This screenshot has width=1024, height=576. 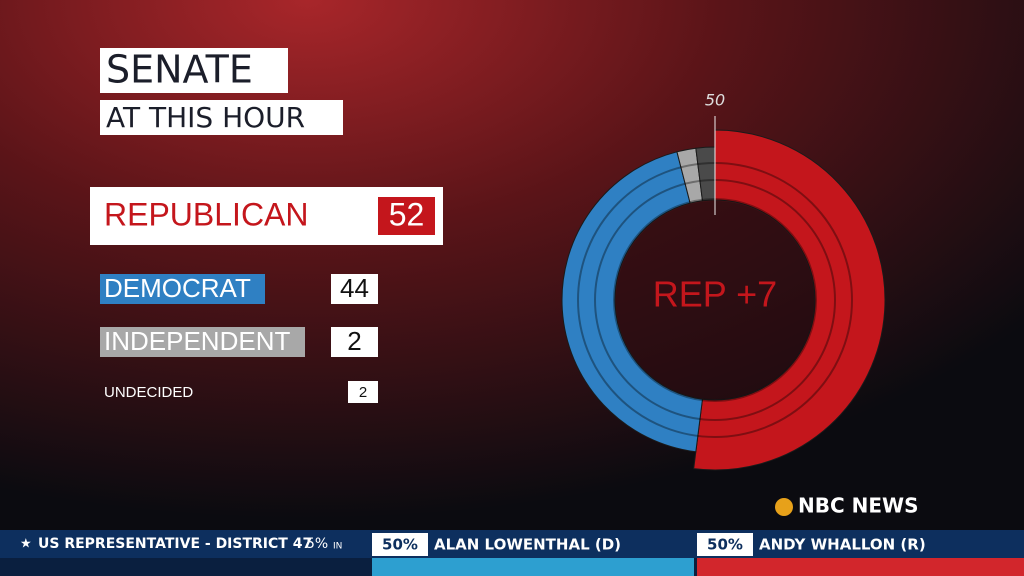 I want to click on legend-label: UNDECIDED, so click(x=148, y=392).